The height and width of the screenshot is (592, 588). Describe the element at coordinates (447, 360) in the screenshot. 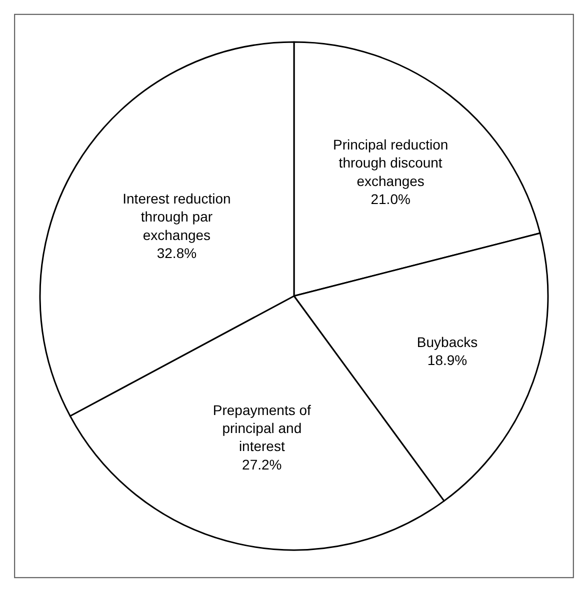

I see `data-label: 18.9%` at that location.